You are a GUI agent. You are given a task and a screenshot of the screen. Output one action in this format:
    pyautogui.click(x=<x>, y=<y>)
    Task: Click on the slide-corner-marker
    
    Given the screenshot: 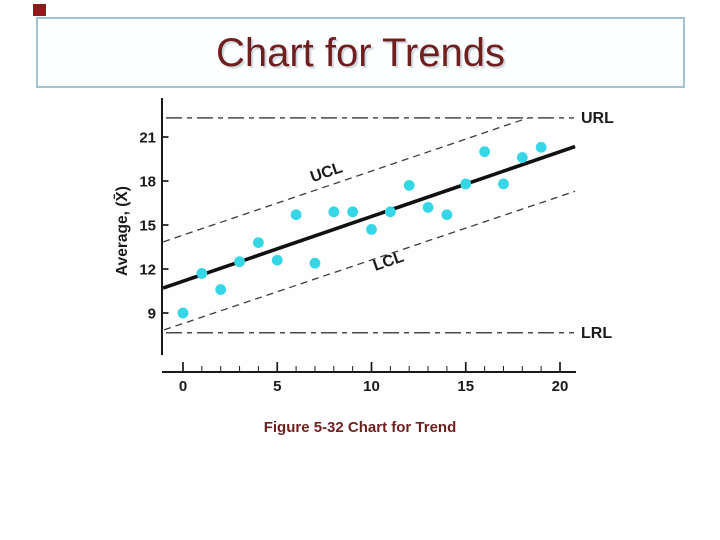 What is the action you would take?
    pyautogui.click(x=39, y=10)
    